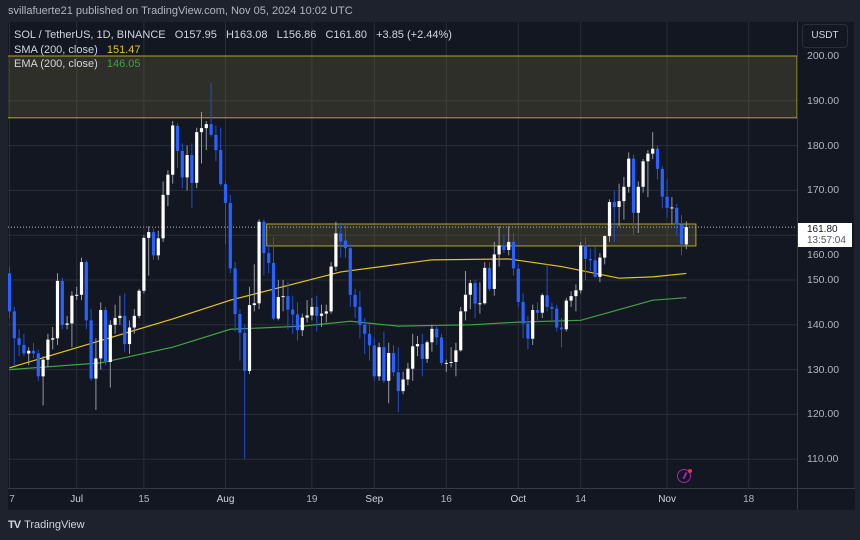  I want to click on price-tick-label: 160.00, so click(823, 255).